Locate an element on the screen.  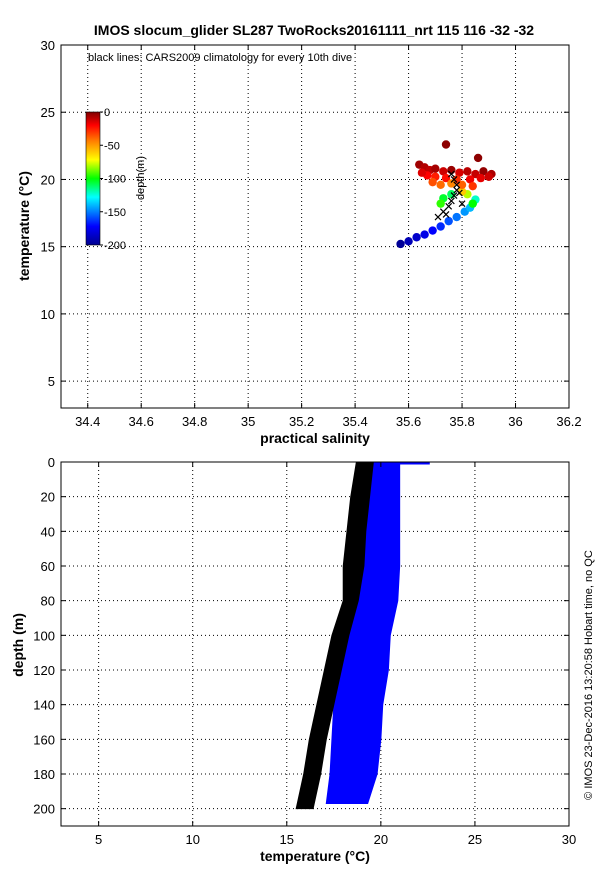
profile-xtick-label: 10 is located at coordinates (192, 839).